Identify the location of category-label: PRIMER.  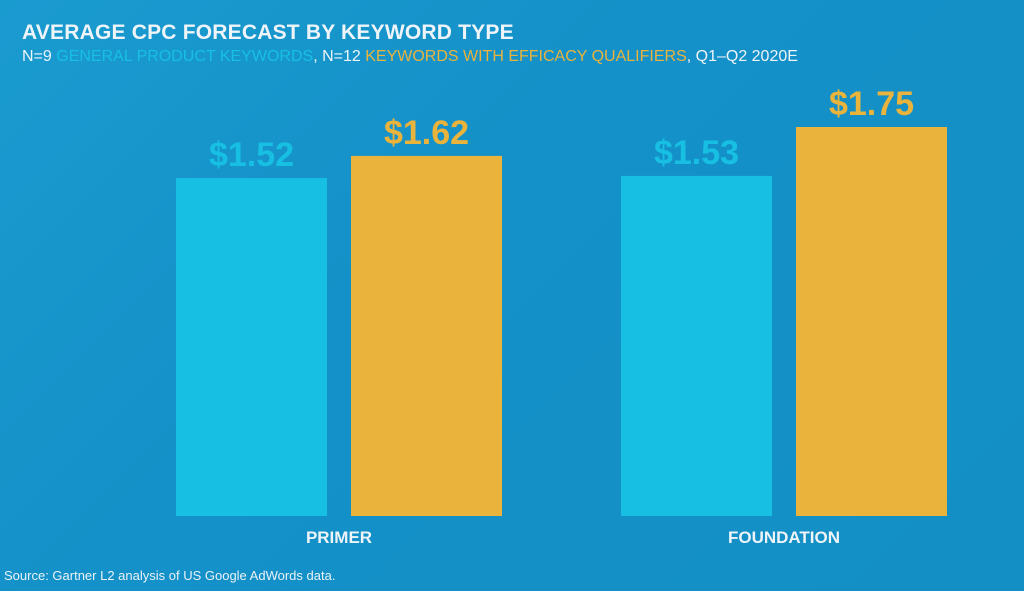
(339, 537).